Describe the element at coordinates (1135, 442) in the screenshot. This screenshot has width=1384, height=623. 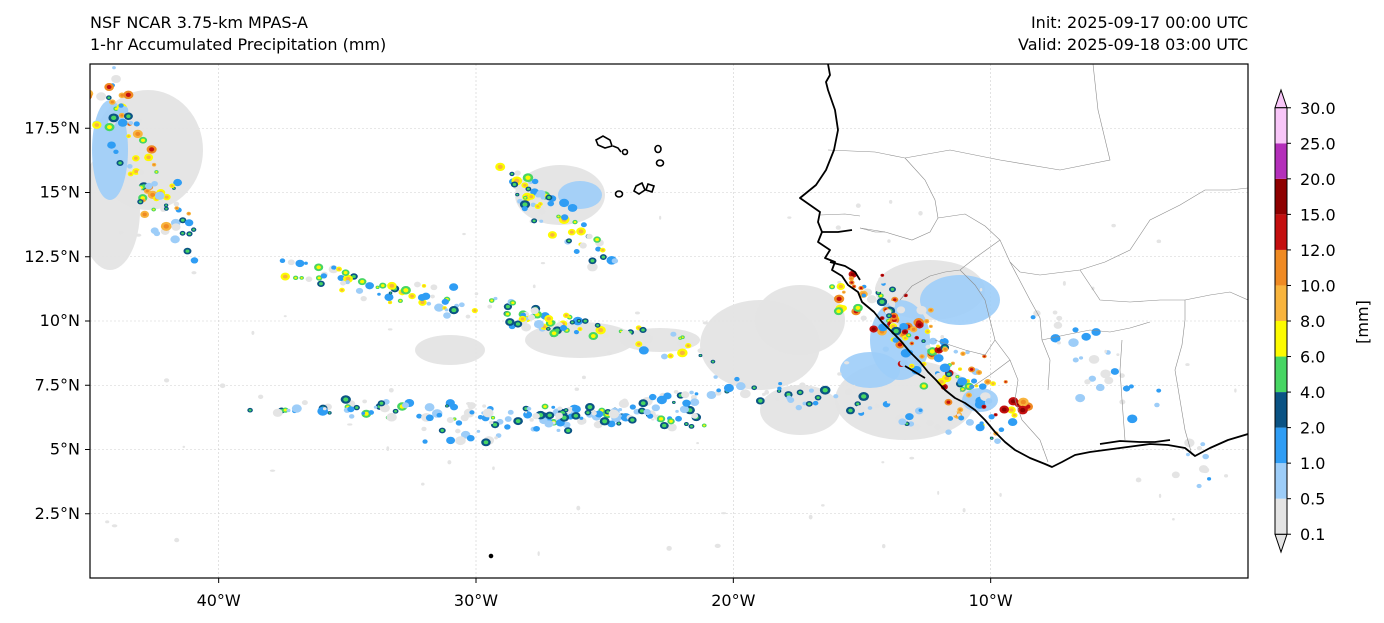
I see `ghana-coast` at that location.